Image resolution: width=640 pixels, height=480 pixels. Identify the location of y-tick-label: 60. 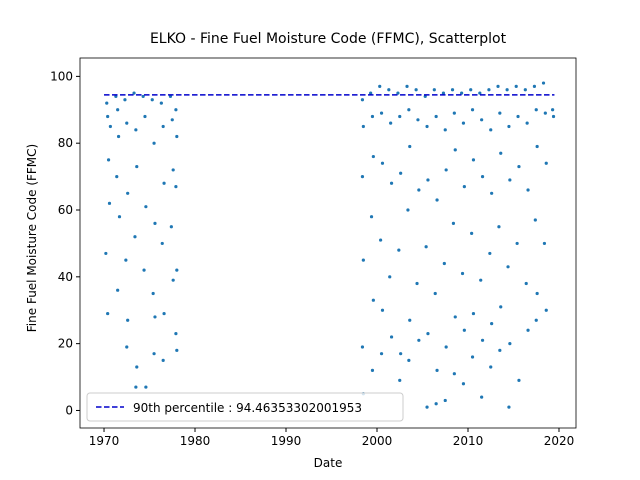
(65, 210).